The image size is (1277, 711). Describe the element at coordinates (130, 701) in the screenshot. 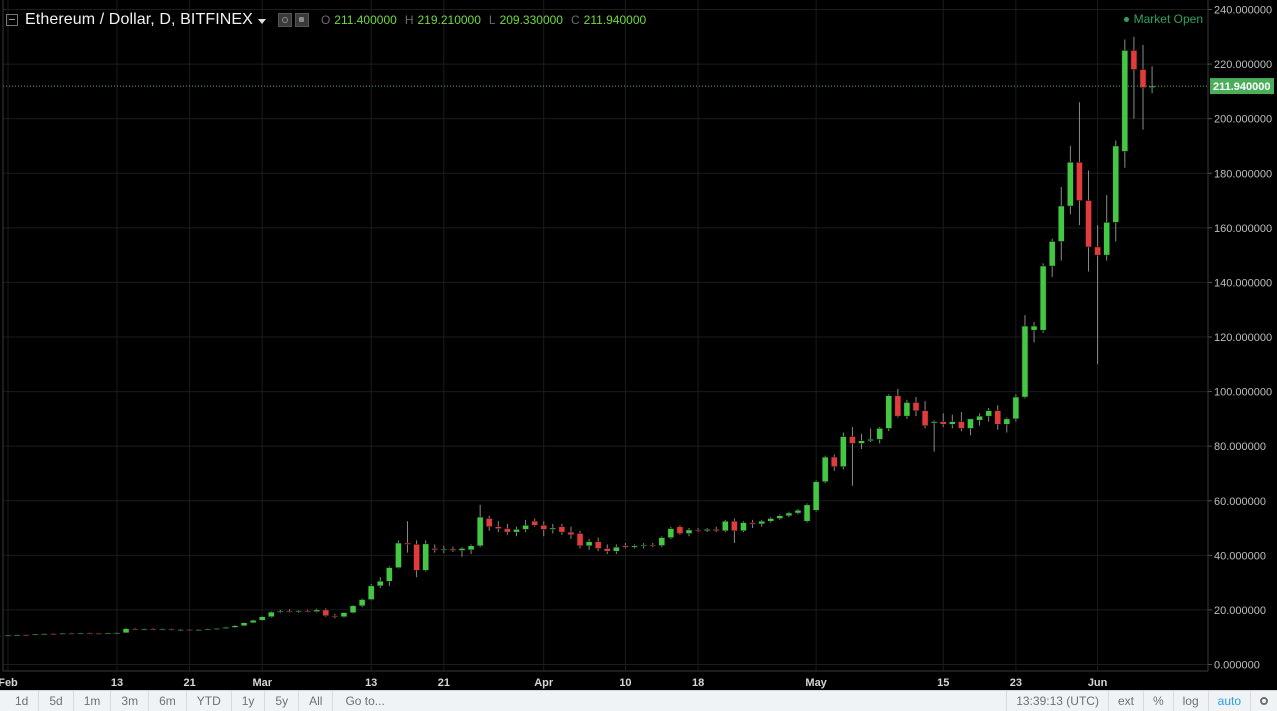

I see `timeframe-3m: 3m` at that location.